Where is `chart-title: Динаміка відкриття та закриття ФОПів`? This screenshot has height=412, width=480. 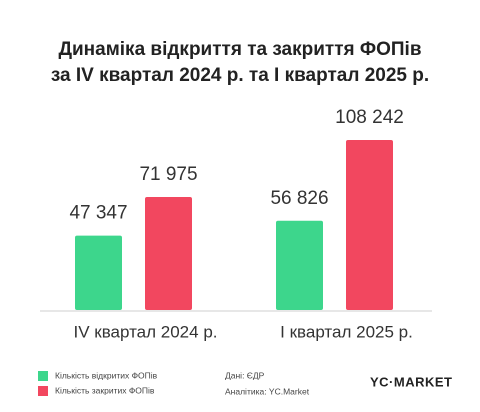
chart-title: Динаміка відкриття та закриття ФОПів is located at coordinates (239, 49).